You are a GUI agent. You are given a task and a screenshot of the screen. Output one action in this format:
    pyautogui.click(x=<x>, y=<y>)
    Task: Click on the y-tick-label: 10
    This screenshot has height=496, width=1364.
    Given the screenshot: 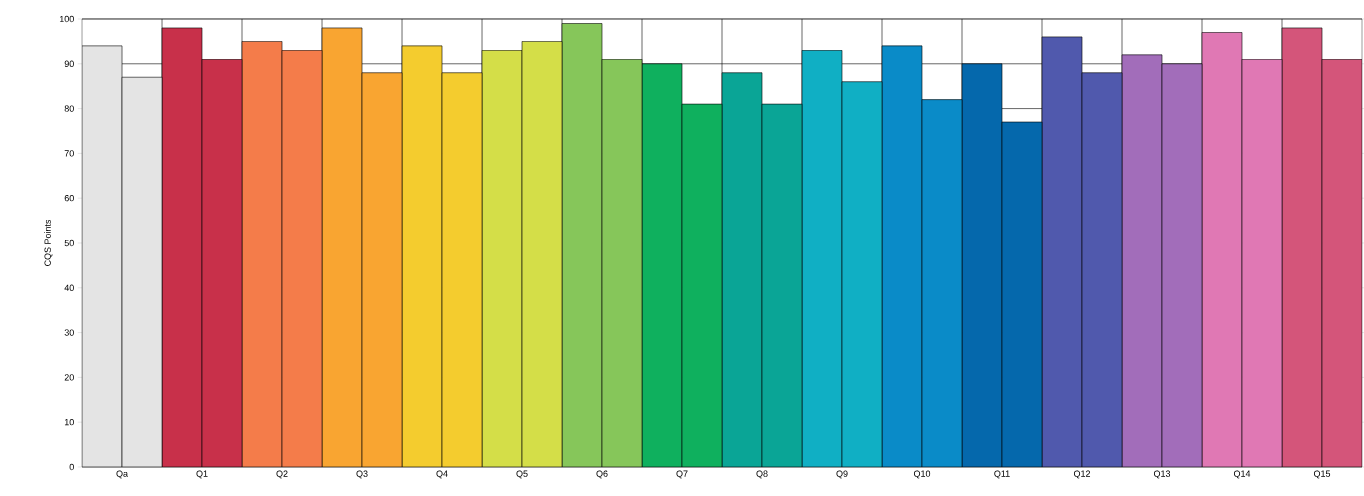 What is the action you would take?
    pyautogui.click(x=69, y=422)
    